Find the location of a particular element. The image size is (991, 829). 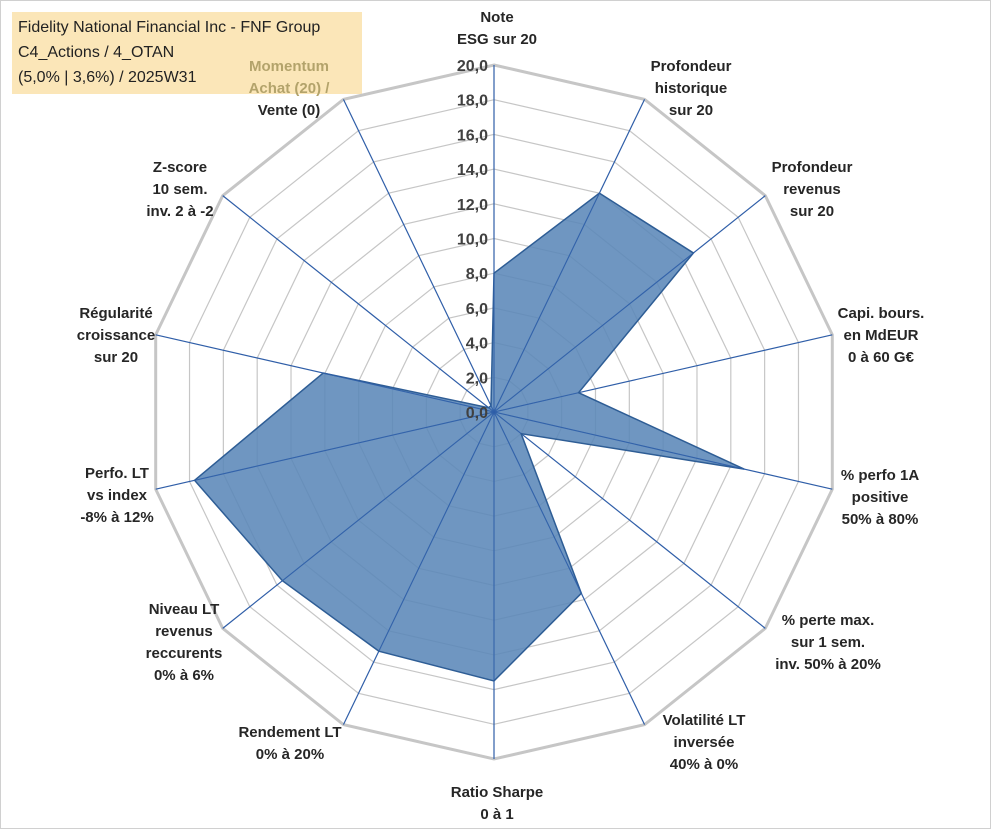

axis-label-12-line-3: sur 20 is located at coordinates (116, 357).